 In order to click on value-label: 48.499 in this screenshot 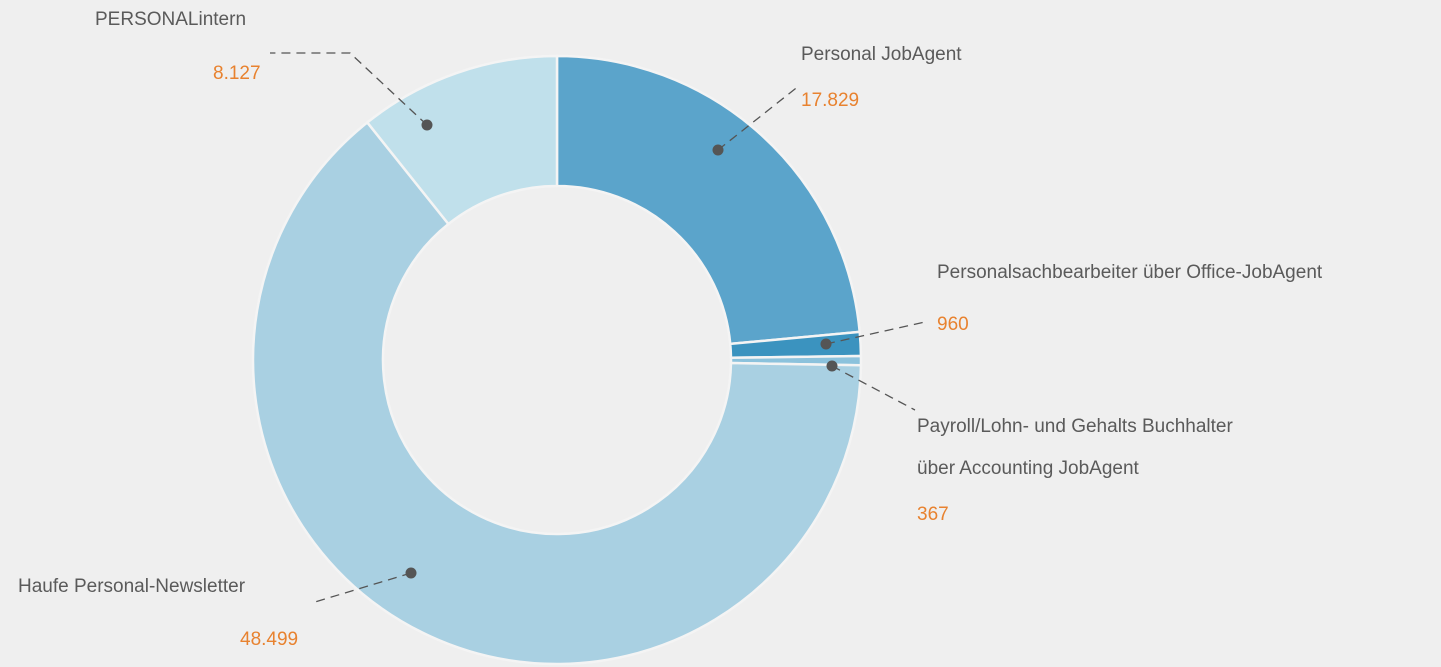, I will do `click(269, 639)`.